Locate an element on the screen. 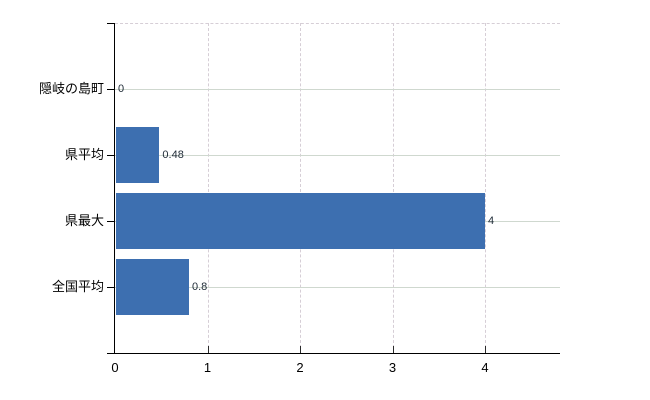 Image resolution: width=650 pixels, height=400 pixels. x-tick-label: 0 is located at coordinates (115, 367).